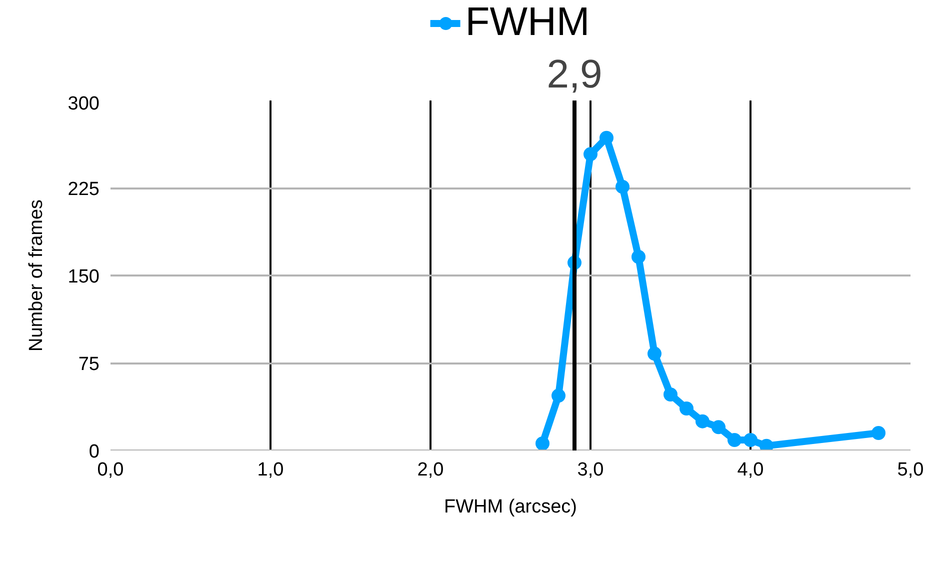  What do you see at coordinates (84, 104) in the screenshot?
I see `y-tick-label: 300` at bounding box center [84, 104].